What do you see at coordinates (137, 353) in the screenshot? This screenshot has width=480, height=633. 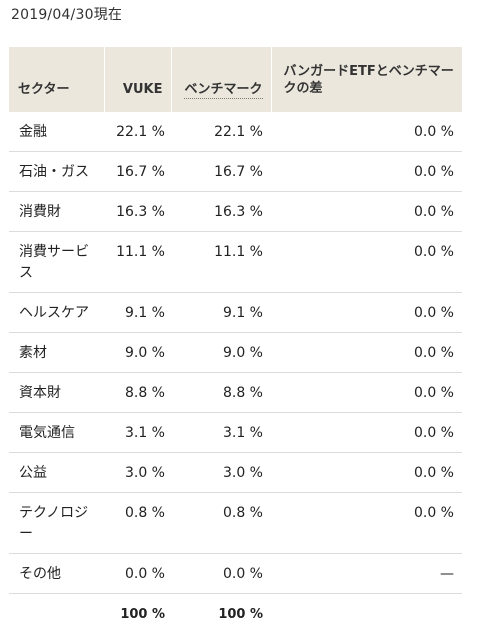 I see `fund-weight-cell: 9.0 %` at bounding box center [137, 353].